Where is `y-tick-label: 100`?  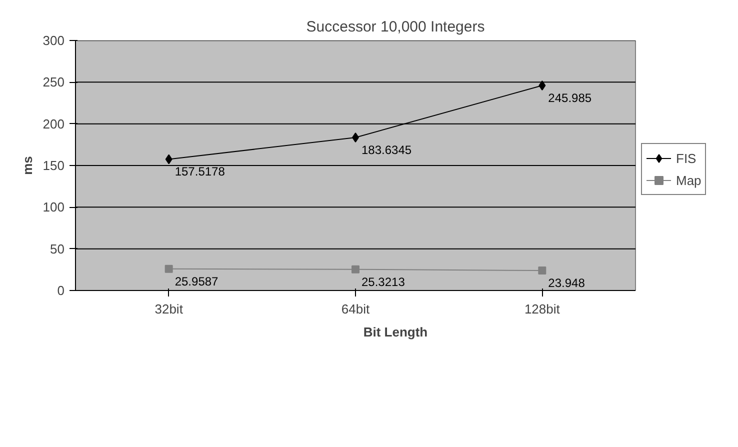 y-tick-label: 100 is located at coordinates (53, 207).